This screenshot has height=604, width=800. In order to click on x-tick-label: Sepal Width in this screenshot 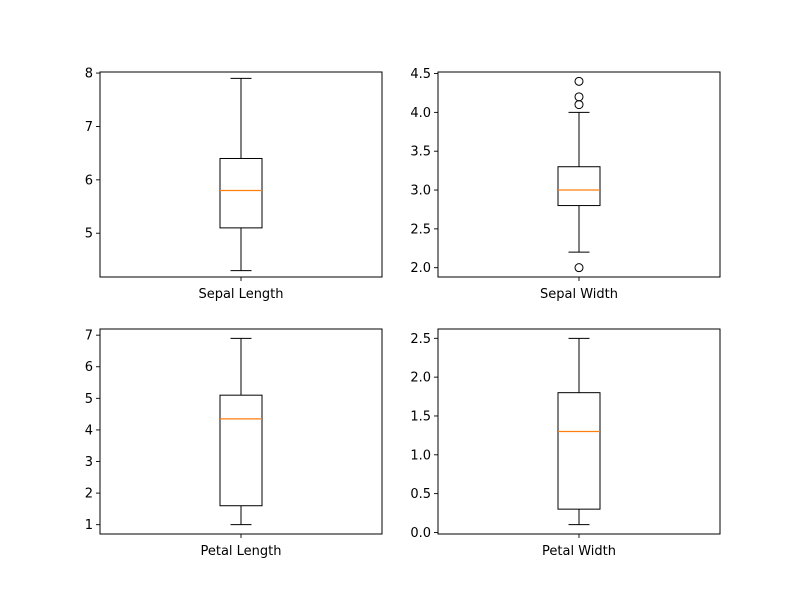, I will do `click(579, 294)`.